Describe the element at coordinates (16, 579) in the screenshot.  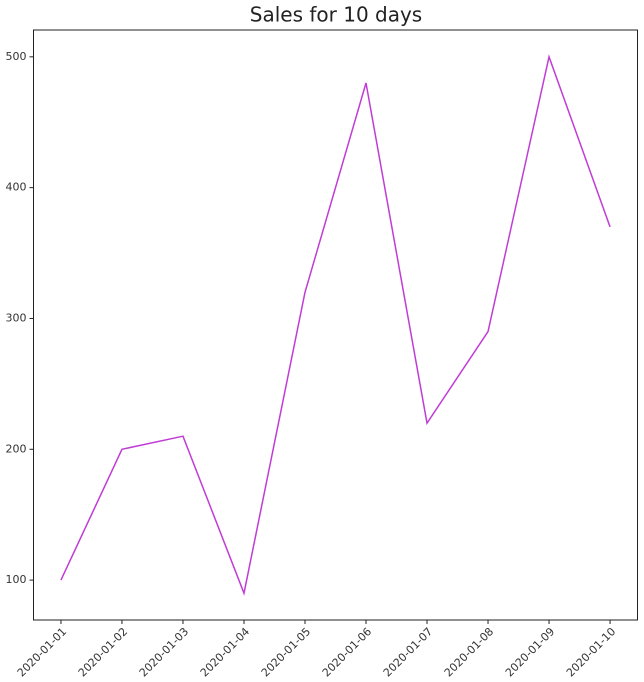
I see `y-tick-label: 100` at that location.